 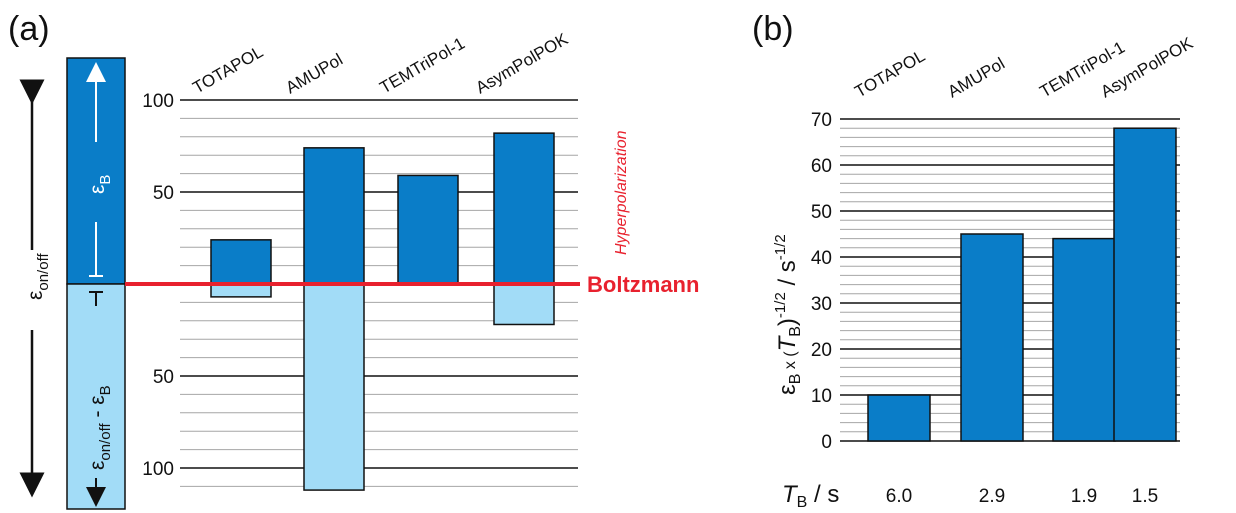 What do you see at coordinates (423, 66) in the screenshot?
I see `category-label: TEMTriPol-1` at bounding box center [423, 66].